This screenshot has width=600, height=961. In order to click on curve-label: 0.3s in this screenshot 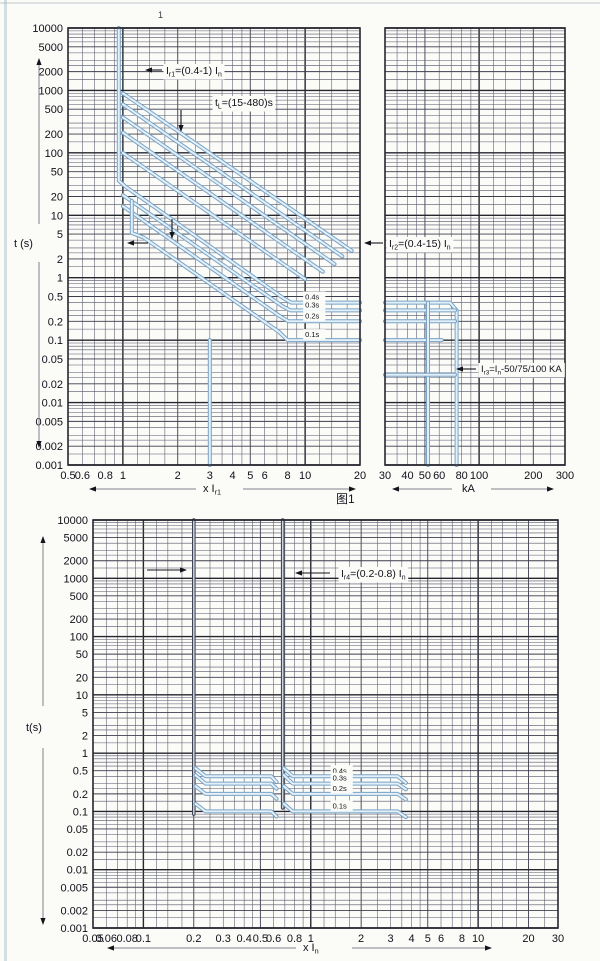, I will do `click(312, 304)`.